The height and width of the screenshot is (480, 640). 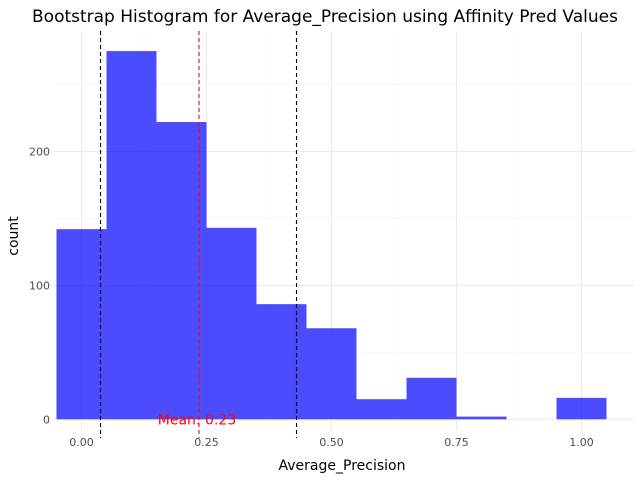 I want to click on x-tick-label: 0.75, so click(x=456, y=442).